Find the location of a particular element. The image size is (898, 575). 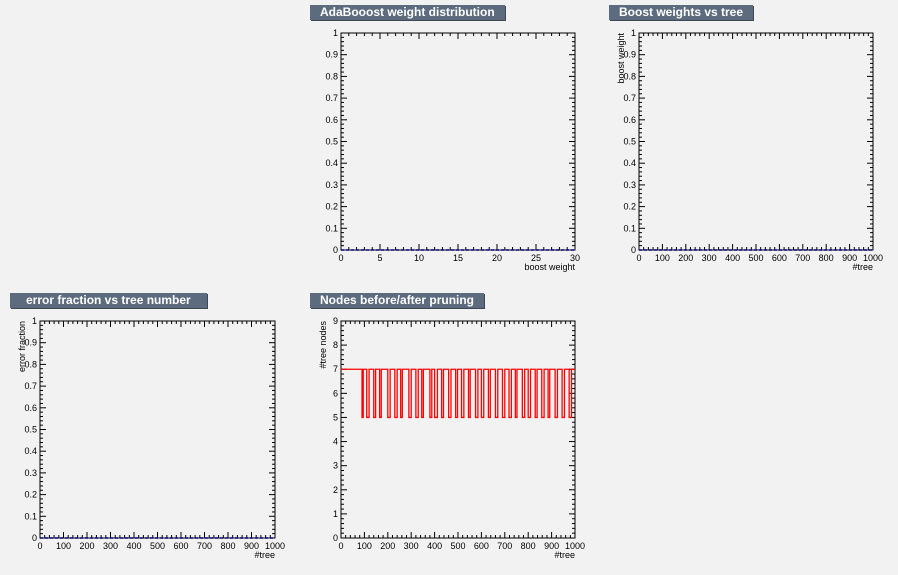

y-tick-label: 3 is located at coordinates (335, 466).